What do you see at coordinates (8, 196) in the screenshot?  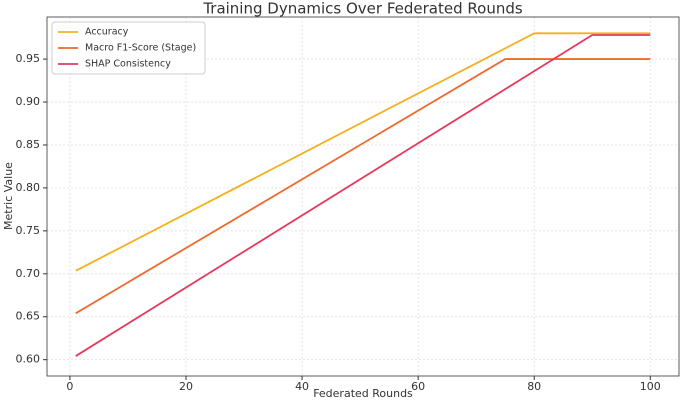 I see `y-axis-label: Metric Value` at bounding box center [8, 196].